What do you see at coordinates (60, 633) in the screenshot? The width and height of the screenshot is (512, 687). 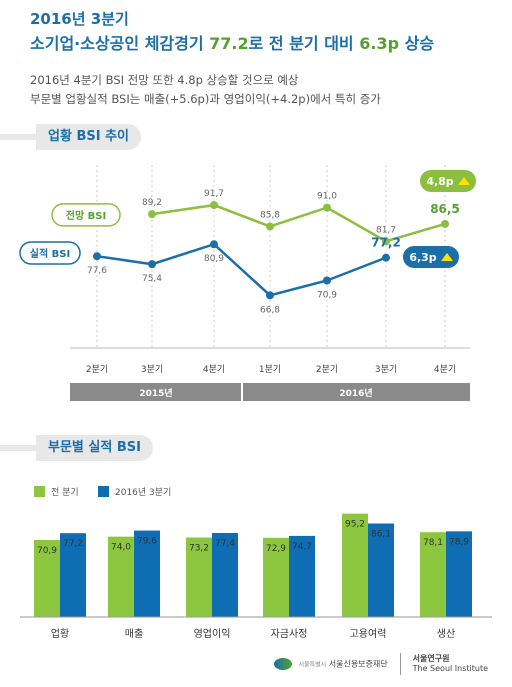 I see `x-tick-label-0: 업황` at bounding box center [60, 633].